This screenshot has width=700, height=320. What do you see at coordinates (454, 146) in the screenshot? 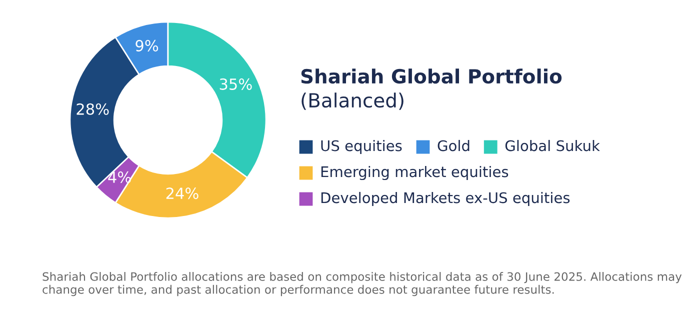
I see `legend-label: Gold` at bounding box center [454, 146].